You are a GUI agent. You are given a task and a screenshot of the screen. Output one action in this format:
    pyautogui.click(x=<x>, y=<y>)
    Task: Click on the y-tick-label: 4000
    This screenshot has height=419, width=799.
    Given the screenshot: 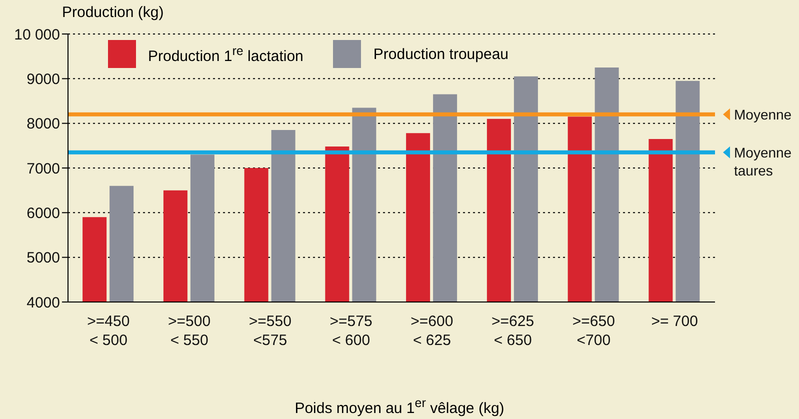 What is the action you would take?
    pyautogui.click(x=43, y=303)
    